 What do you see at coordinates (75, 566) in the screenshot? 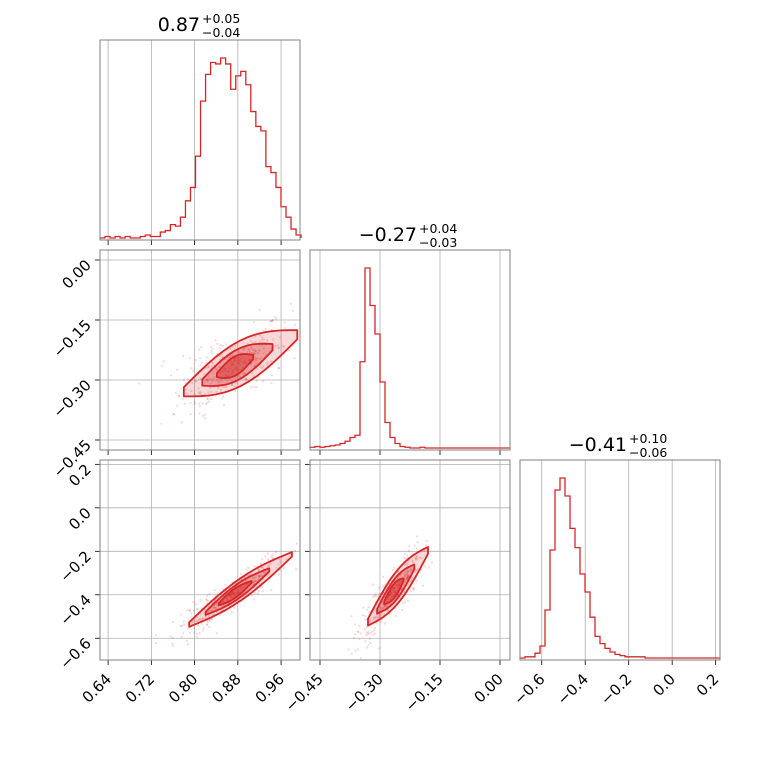
I see `y-tick-label: −0.2` at bounding box center [75, 566].